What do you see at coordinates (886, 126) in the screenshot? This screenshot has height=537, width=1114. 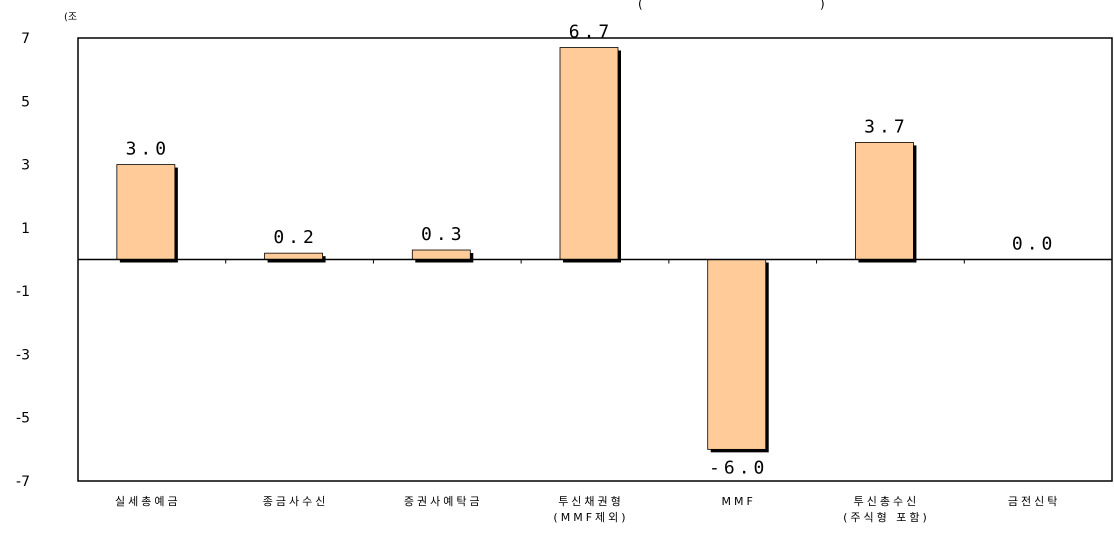 I see `data-label: 3.7` at bounding box center [886, 126].